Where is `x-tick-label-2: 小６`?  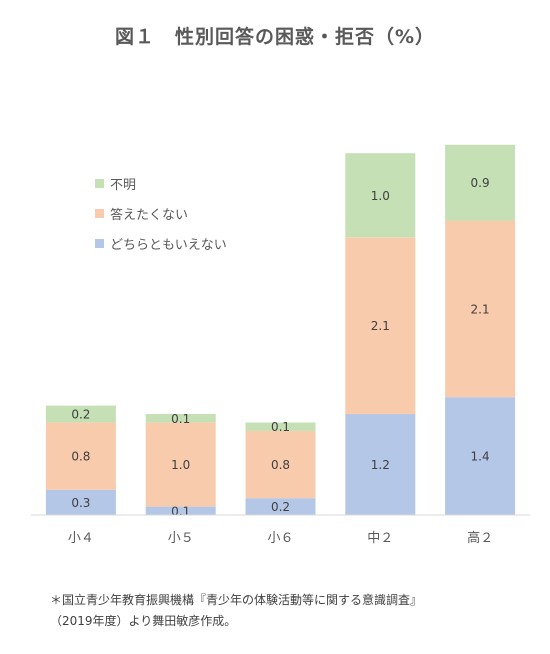 x-tick-label-2: 小６ is located at coordinates (280, 538).